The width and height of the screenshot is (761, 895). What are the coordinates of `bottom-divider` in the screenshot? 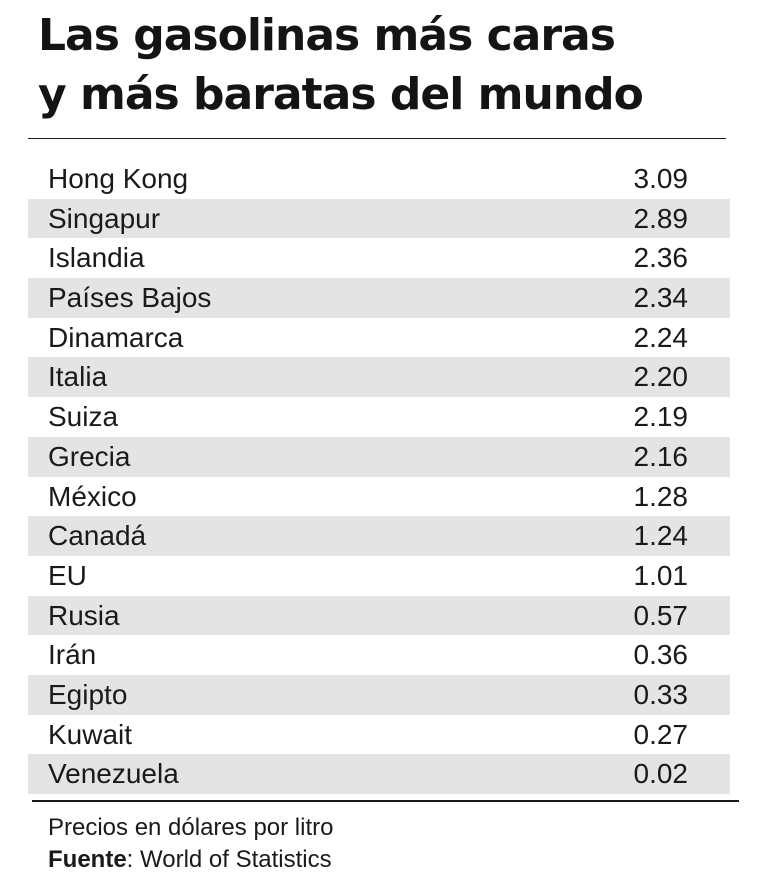 It's located at (385, 801).